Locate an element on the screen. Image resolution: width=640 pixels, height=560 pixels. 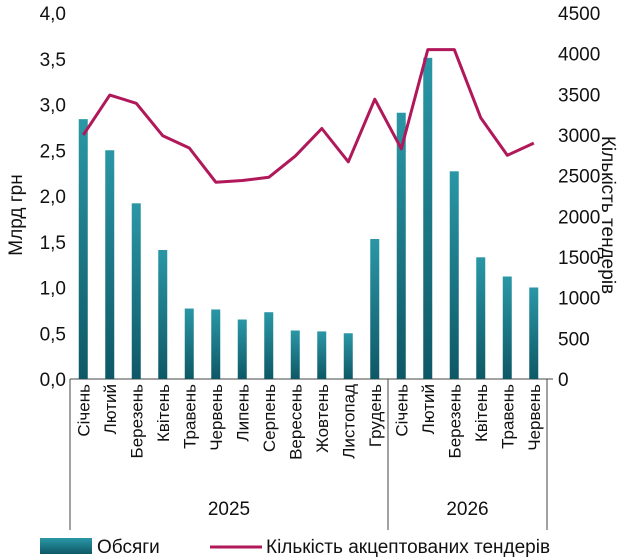
y-left-tick-label: 3,5 is located at coordinates (53, 60).